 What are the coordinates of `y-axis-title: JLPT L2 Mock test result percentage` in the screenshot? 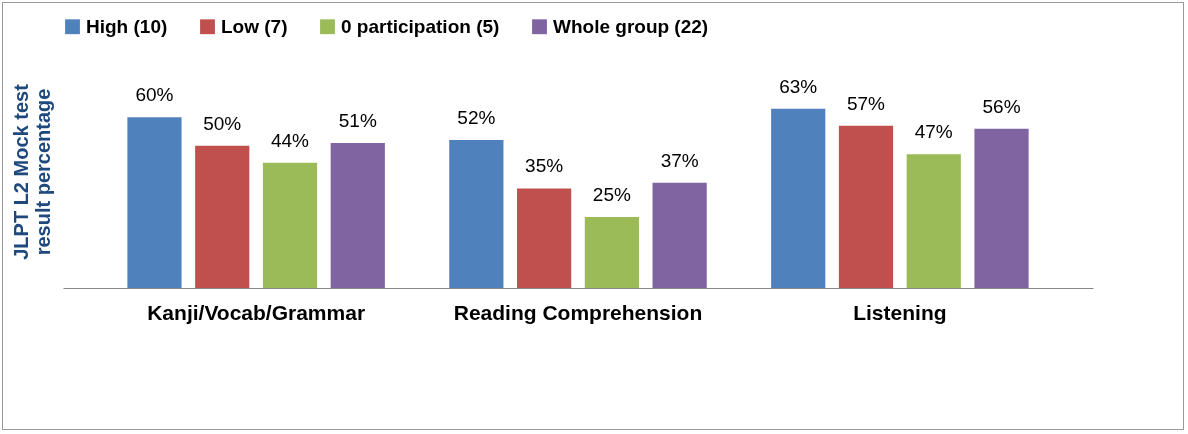 It's located at (31, 171).